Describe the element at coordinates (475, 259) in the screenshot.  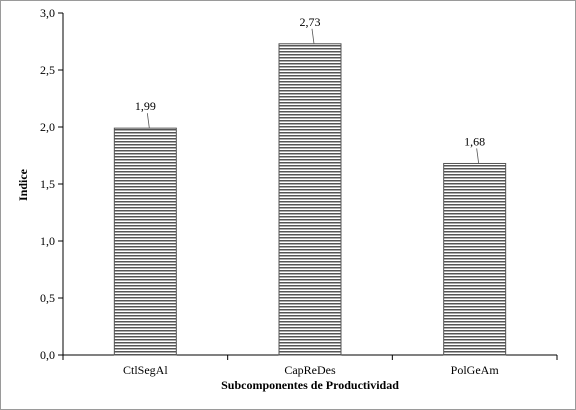
I see `bar-polgeam` at that location.